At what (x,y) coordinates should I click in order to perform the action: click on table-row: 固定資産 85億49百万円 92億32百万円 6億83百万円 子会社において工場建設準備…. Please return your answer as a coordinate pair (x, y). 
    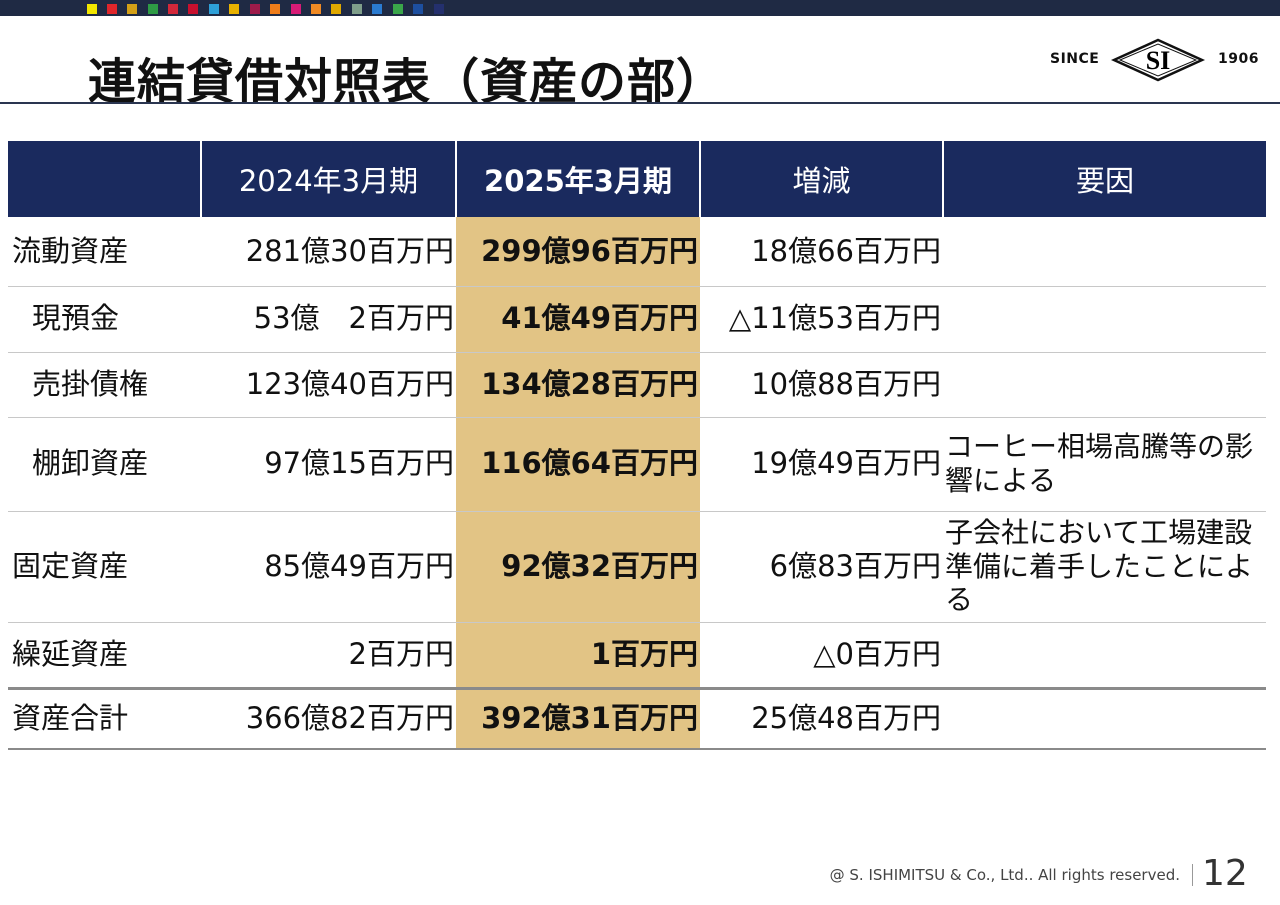
    Looking at the image, I should click on (637, 567).